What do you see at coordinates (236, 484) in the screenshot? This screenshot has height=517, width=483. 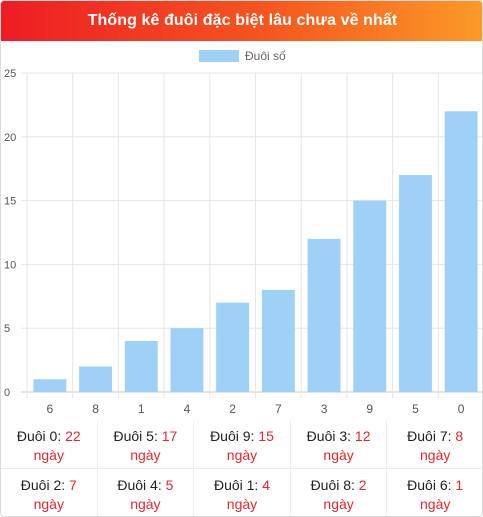 I see `stat-label: Đuôi 1:` at bounding box center [236, 484].